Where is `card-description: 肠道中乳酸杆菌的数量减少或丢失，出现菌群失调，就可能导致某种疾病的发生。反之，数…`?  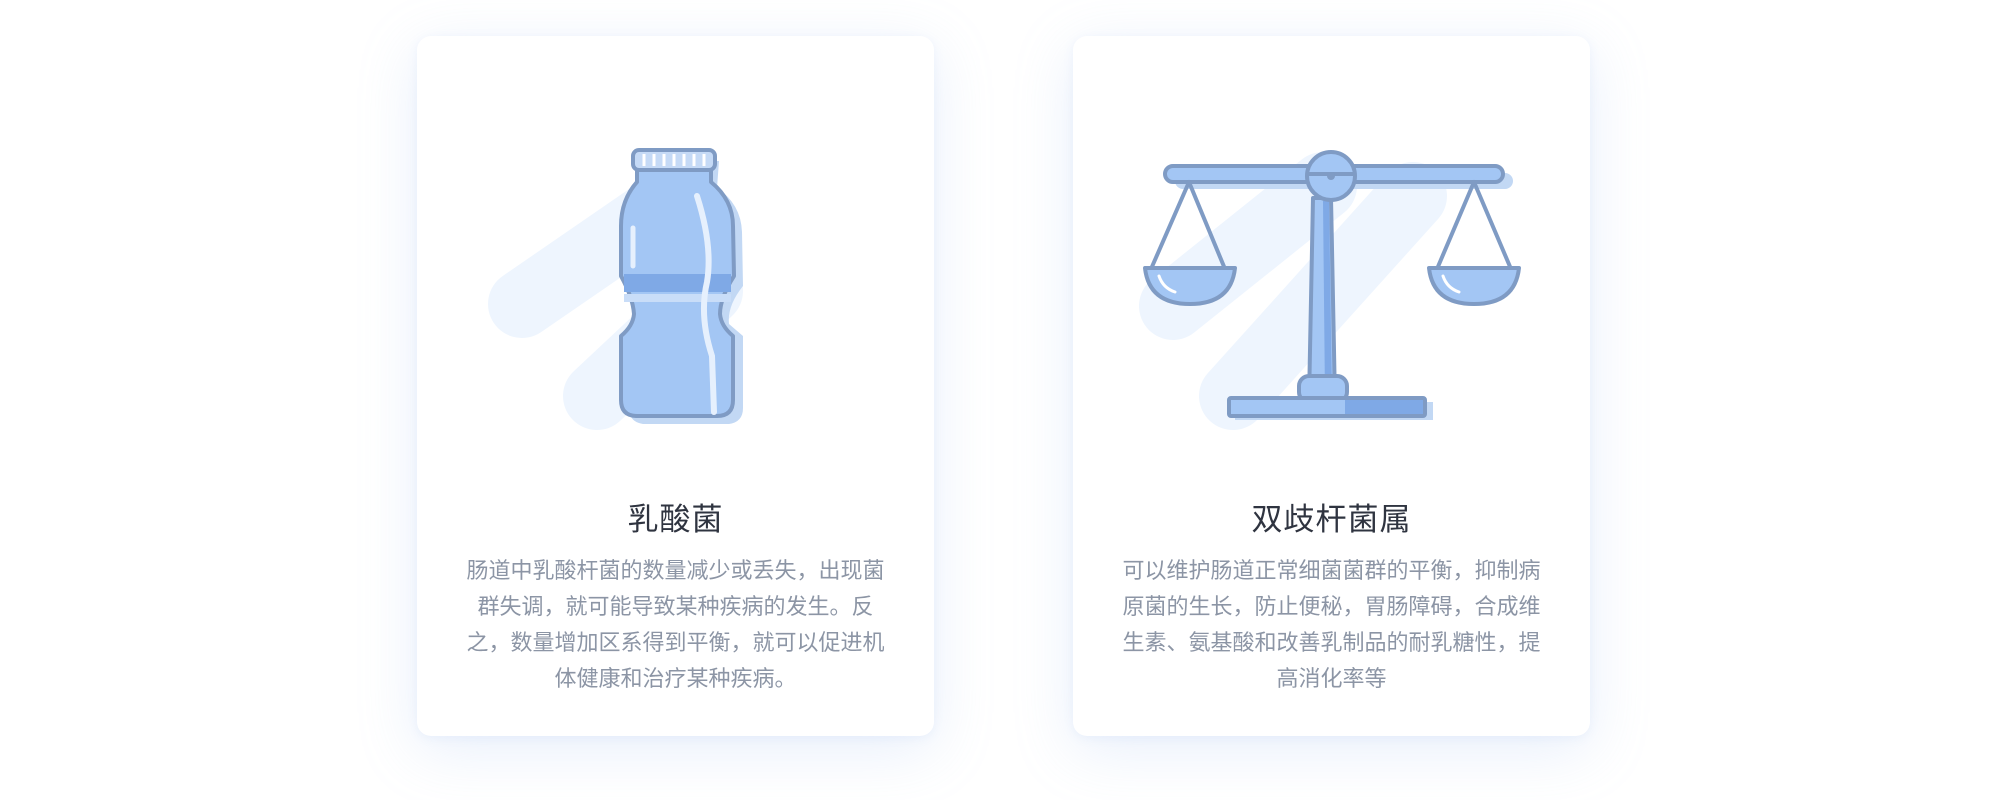
card-description: 肠道中乳酸杆菌的数量减少或丢失，出现菌群失调，就可能导致某种疾病的发生。反之，数… is located at coordinates (675, 625).